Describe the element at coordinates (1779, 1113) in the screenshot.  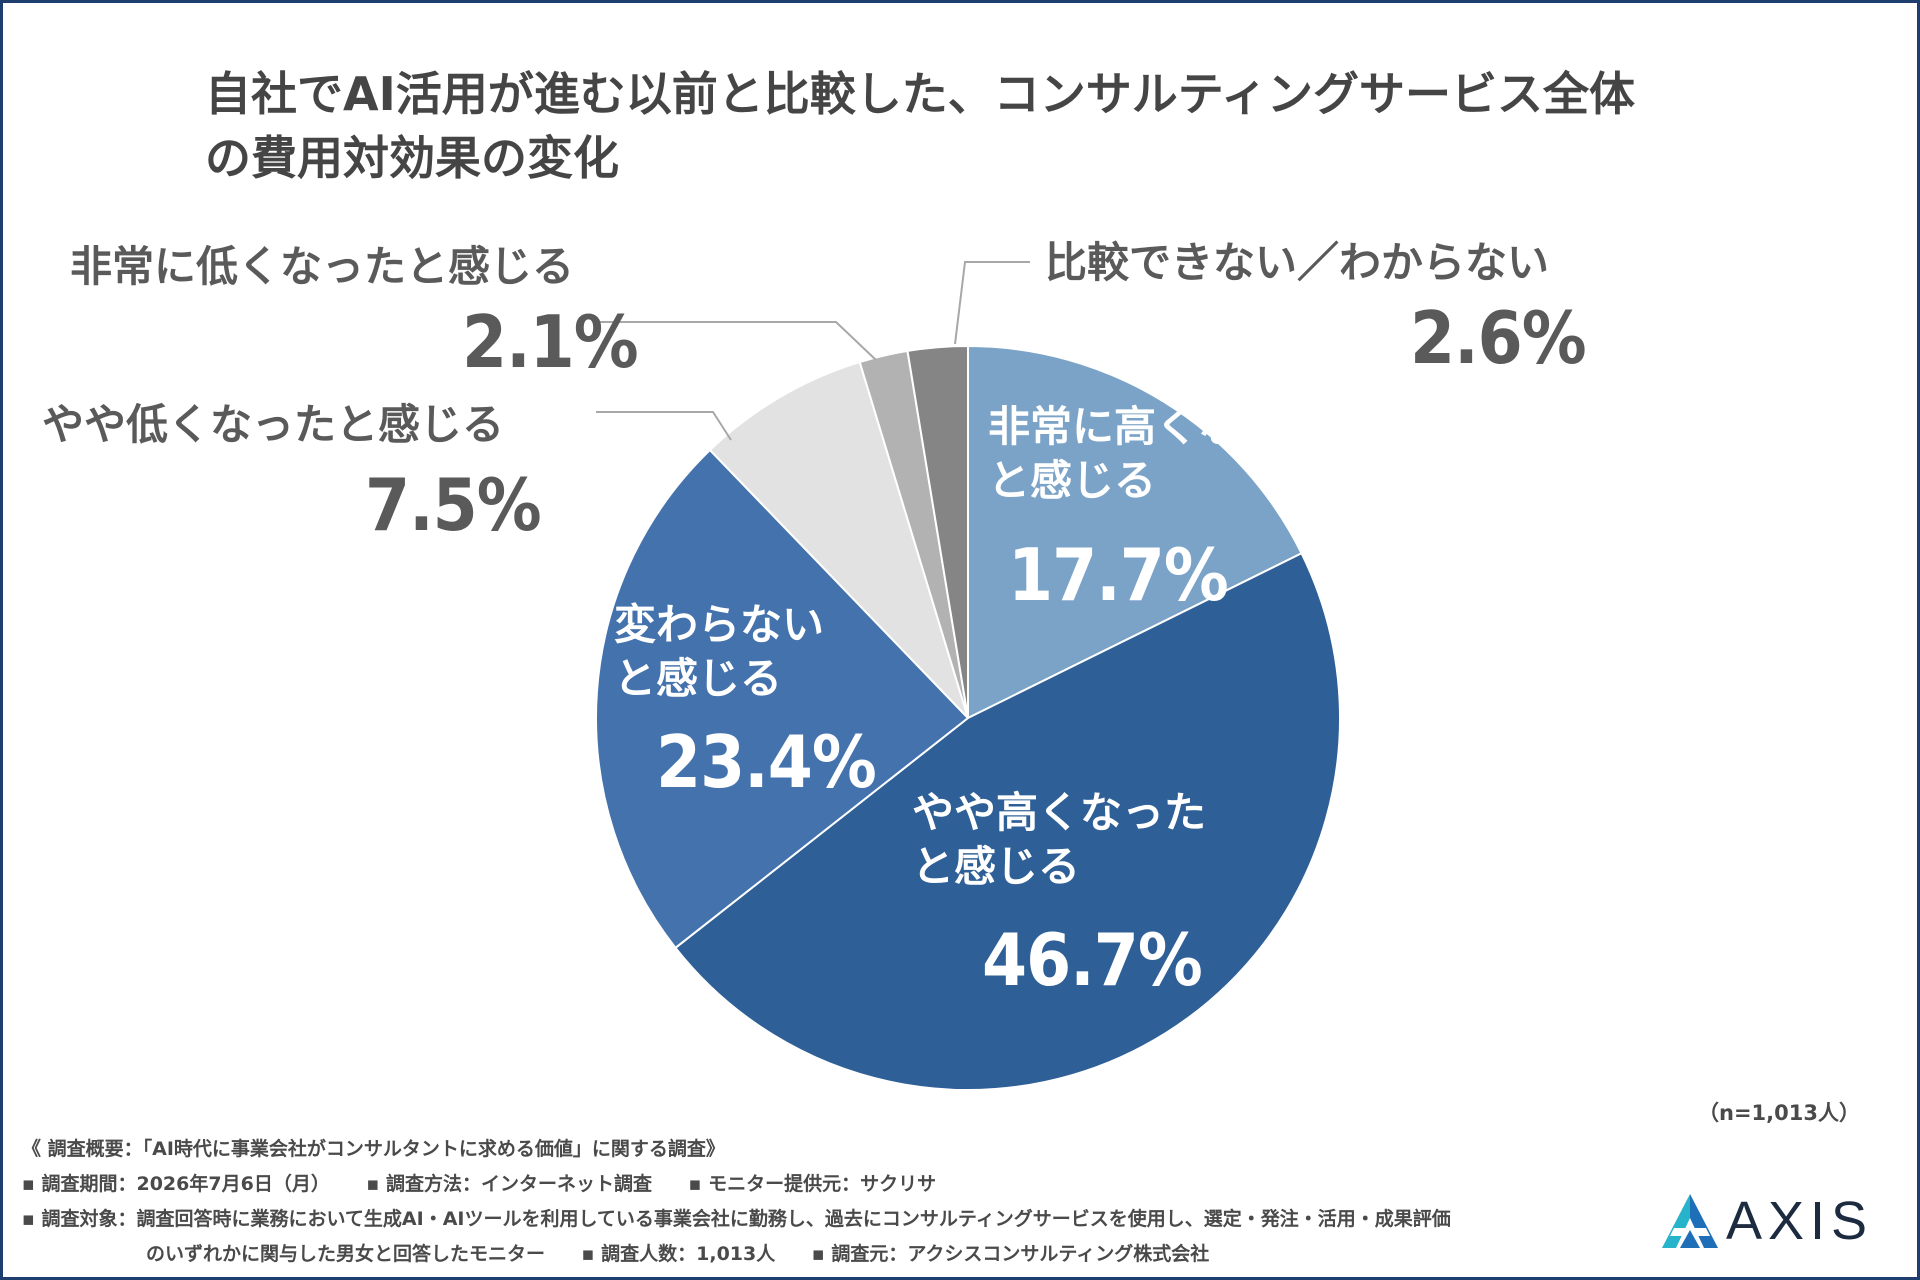
I see `sample-size: （n=1,013人）` at that location.